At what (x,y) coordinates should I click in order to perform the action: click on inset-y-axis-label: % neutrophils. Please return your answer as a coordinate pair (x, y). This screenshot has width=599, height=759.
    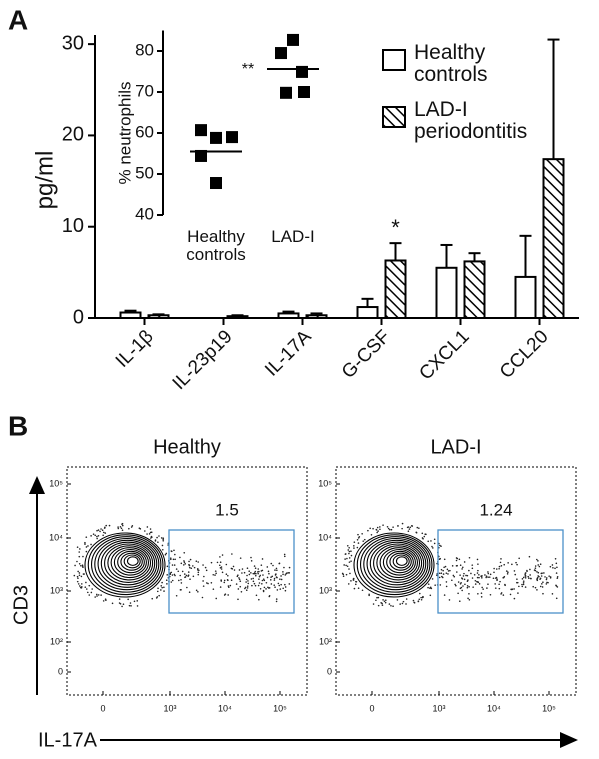
    Looking at the image, I should click on (124, 132).